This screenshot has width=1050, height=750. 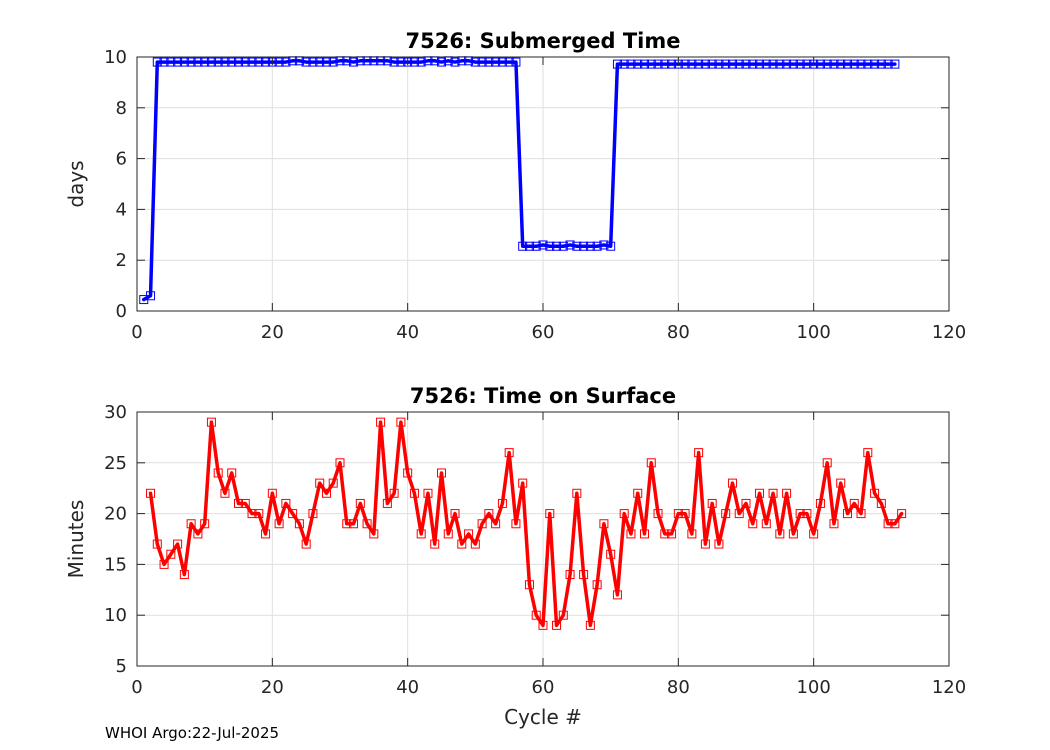 I want to click on chart-title: 7526: Time on Surface, so click(x=543, y=396).